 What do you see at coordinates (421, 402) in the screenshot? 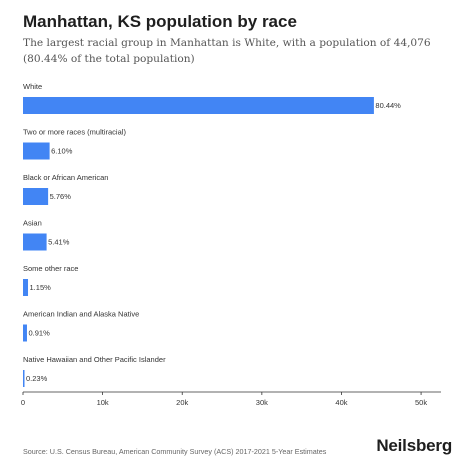
I see `x-tick-label: 50k` at bounding box center [421, 402].